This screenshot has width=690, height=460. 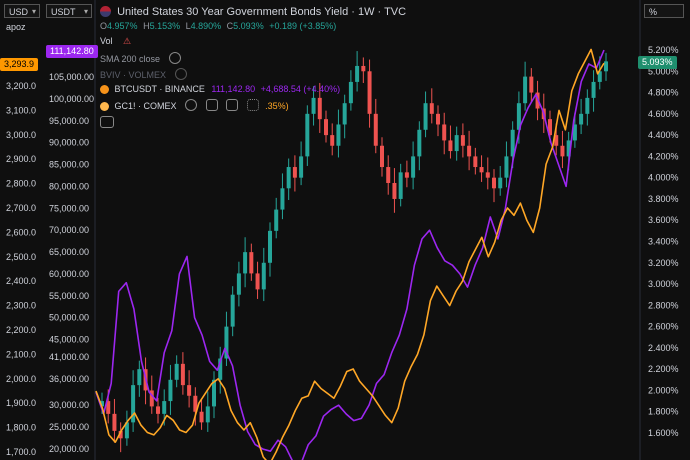 I want to click on btc-axis-tick-label: 95,000.00, so click(x=69, y=121).